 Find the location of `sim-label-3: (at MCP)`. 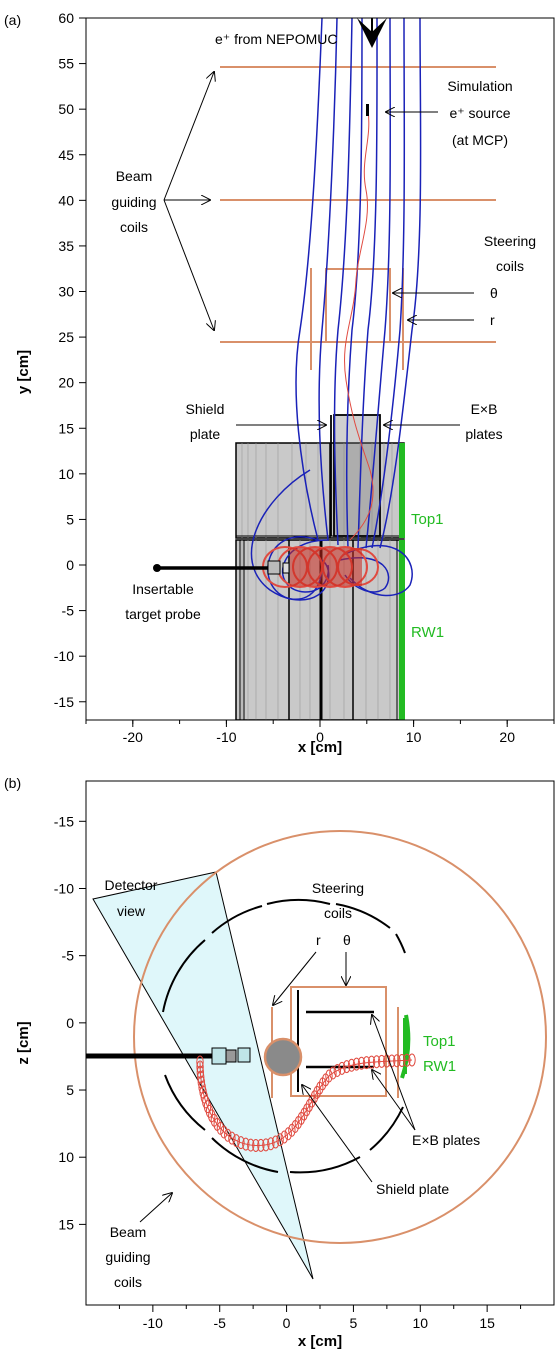

sim-label-3: (at MCP) is located at coordinates (480, 140).